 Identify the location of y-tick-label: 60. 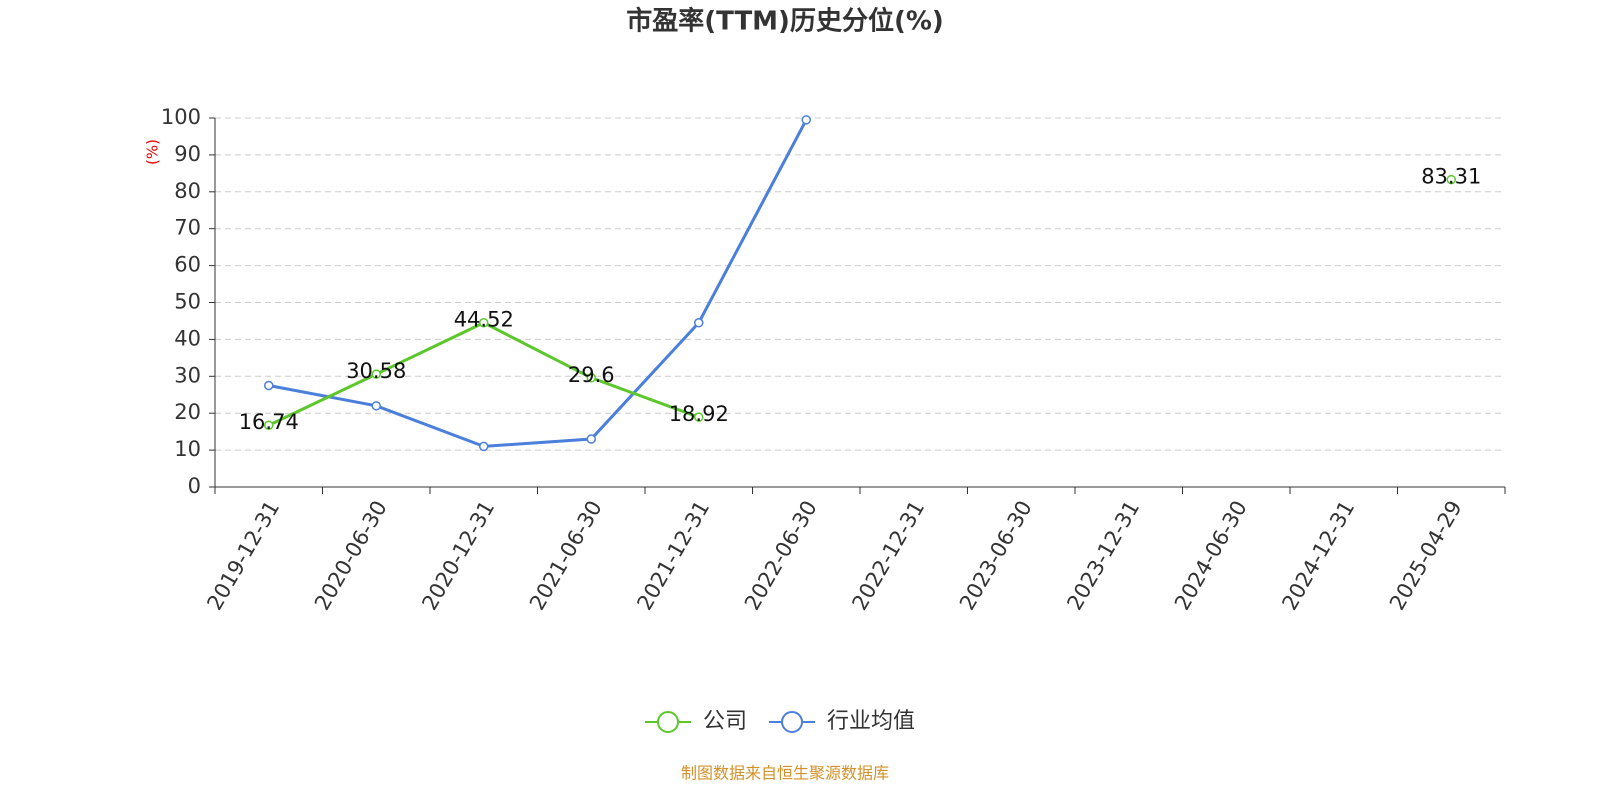
(187, 265).